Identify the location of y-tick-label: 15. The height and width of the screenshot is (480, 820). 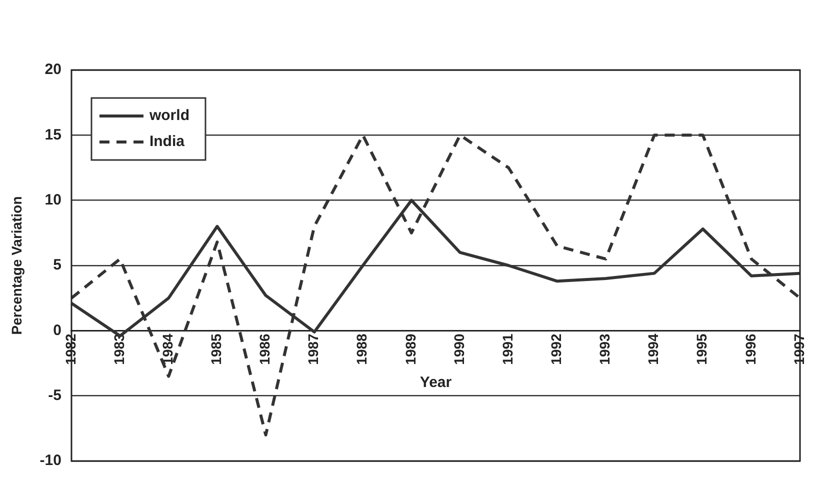
(53, 135).